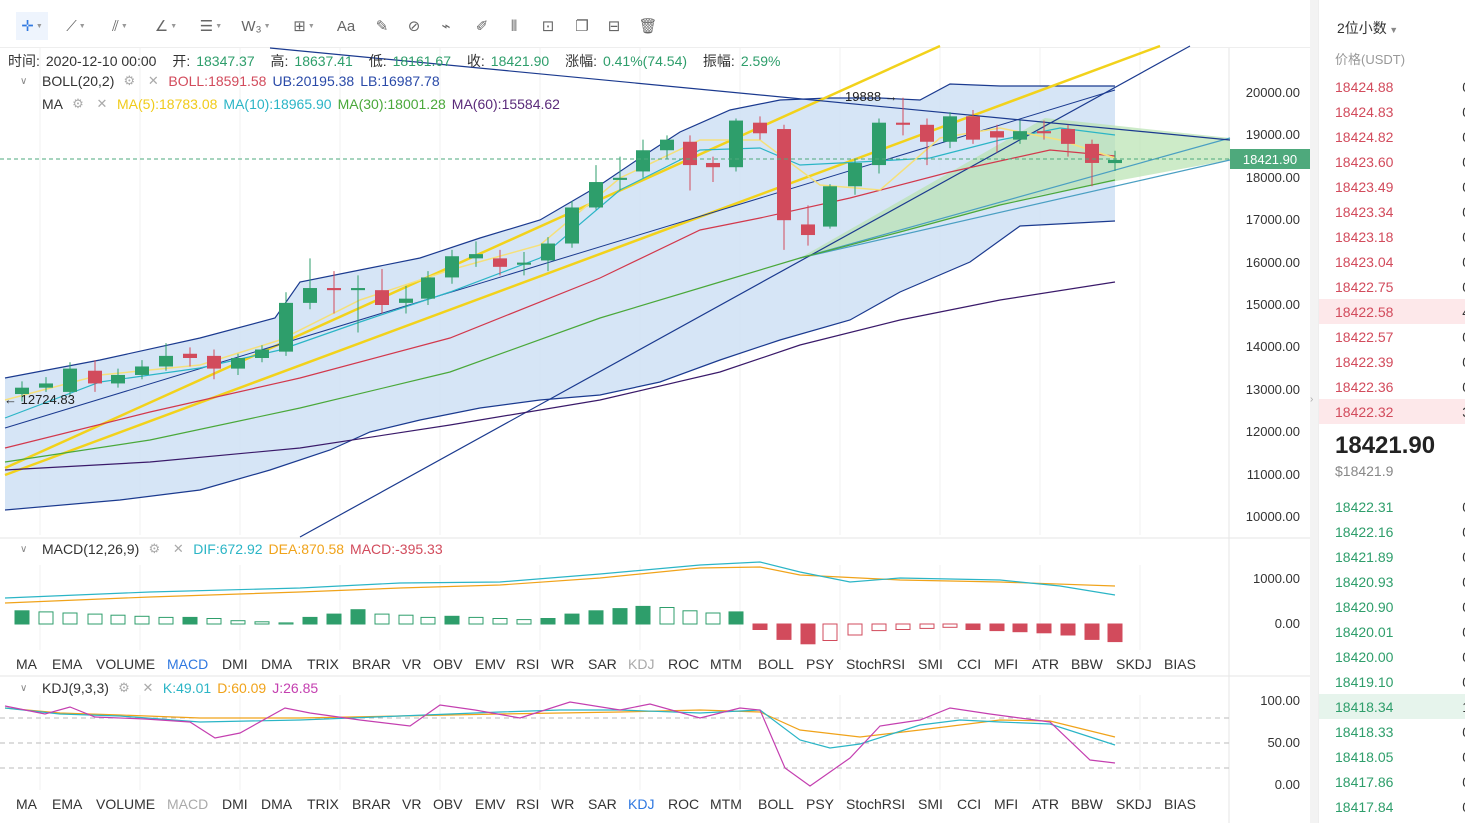 Image resolution: width=1465 pixels, height=823 pixels. I want to click on tab1-dmi: DMI, so click(235, 664).